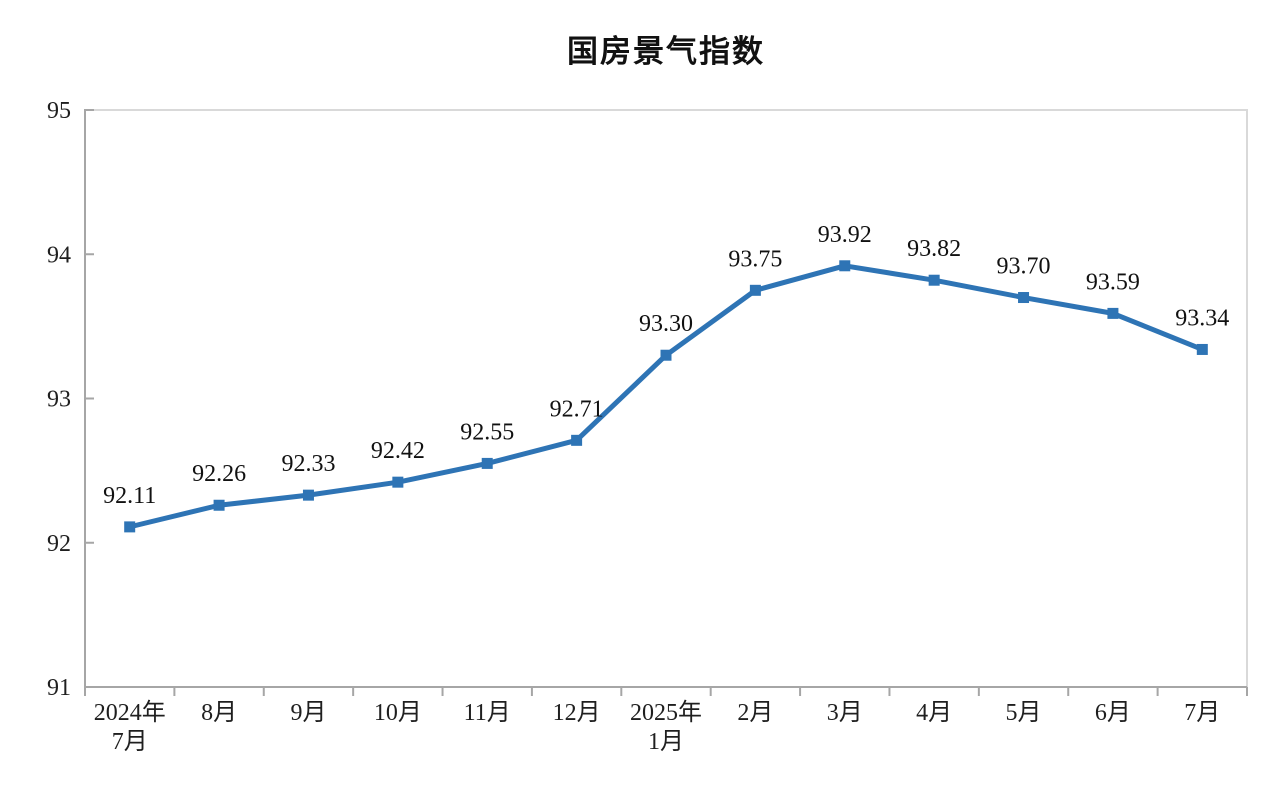  Describe the element at coordinates (1113, 713) in the screenshot. I see `x-tick-label: 6月` at that location.